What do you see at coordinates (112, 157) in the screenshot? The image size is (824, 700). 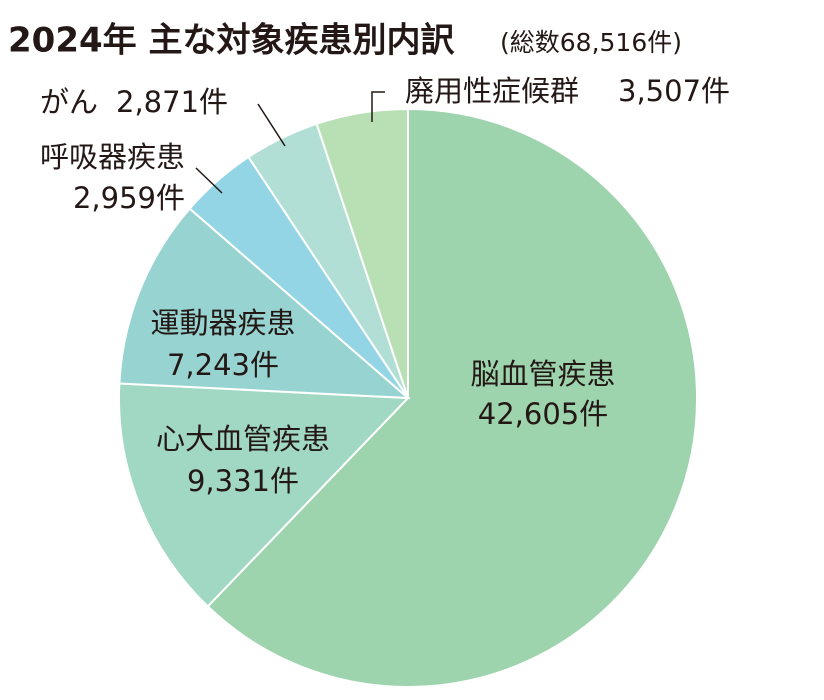 I see `slice-label: 呼吸器疾患` at bounding box center [112, 157].